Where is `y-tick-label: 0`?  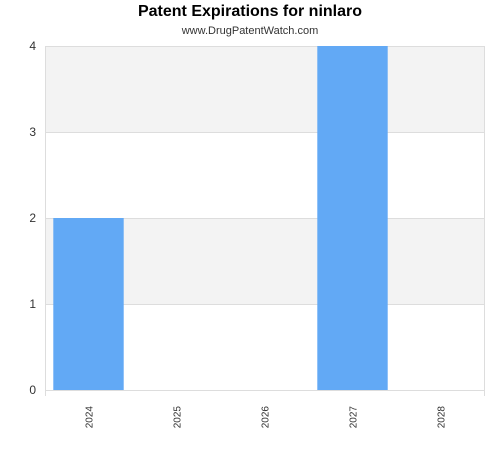 y-tick-label: 0 is located at coordinates (32, 390).